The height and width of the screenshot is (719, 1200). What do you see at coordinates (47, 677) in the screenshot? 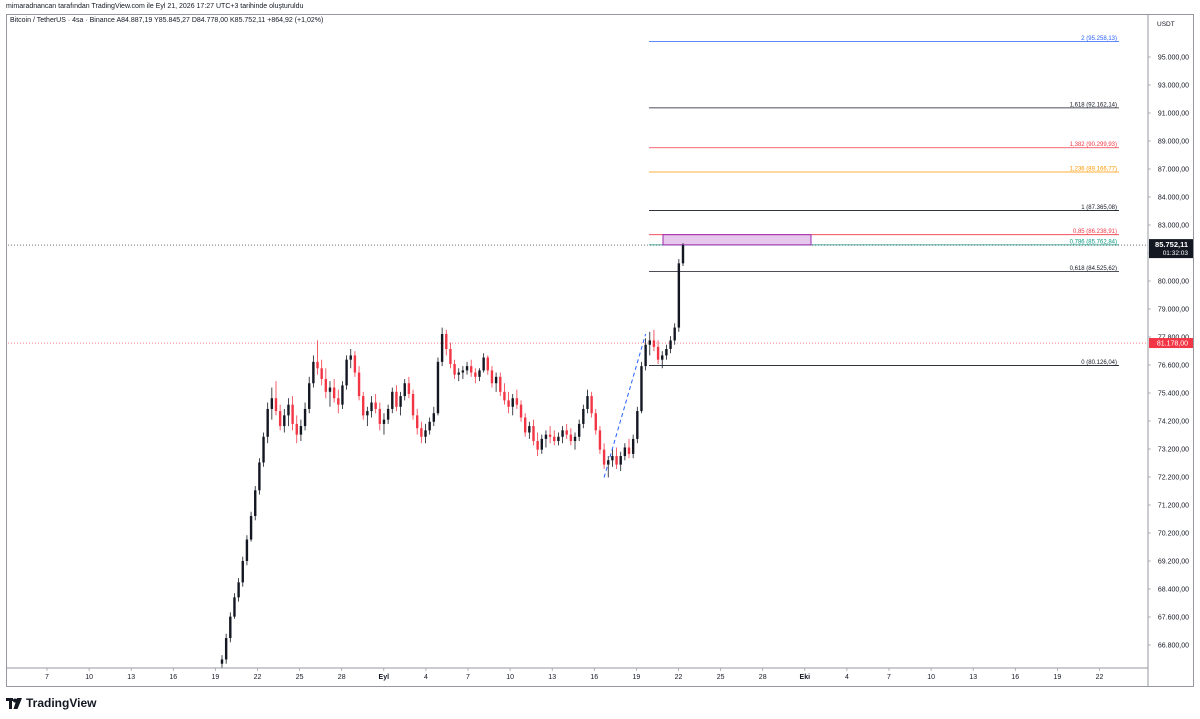
I see `x-tick-label: 7` at bounding box center [47, 677].